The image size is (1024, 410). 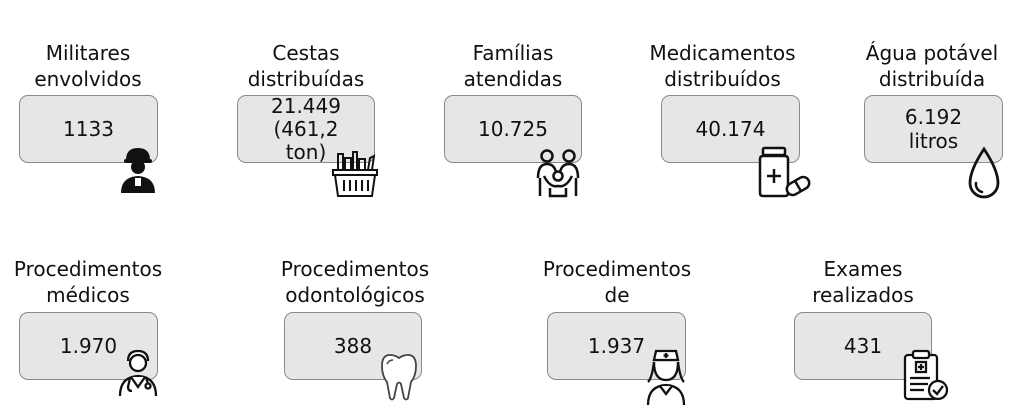 I want to click on label-familias: Famílias atendidas, so click(x=513, y=66).